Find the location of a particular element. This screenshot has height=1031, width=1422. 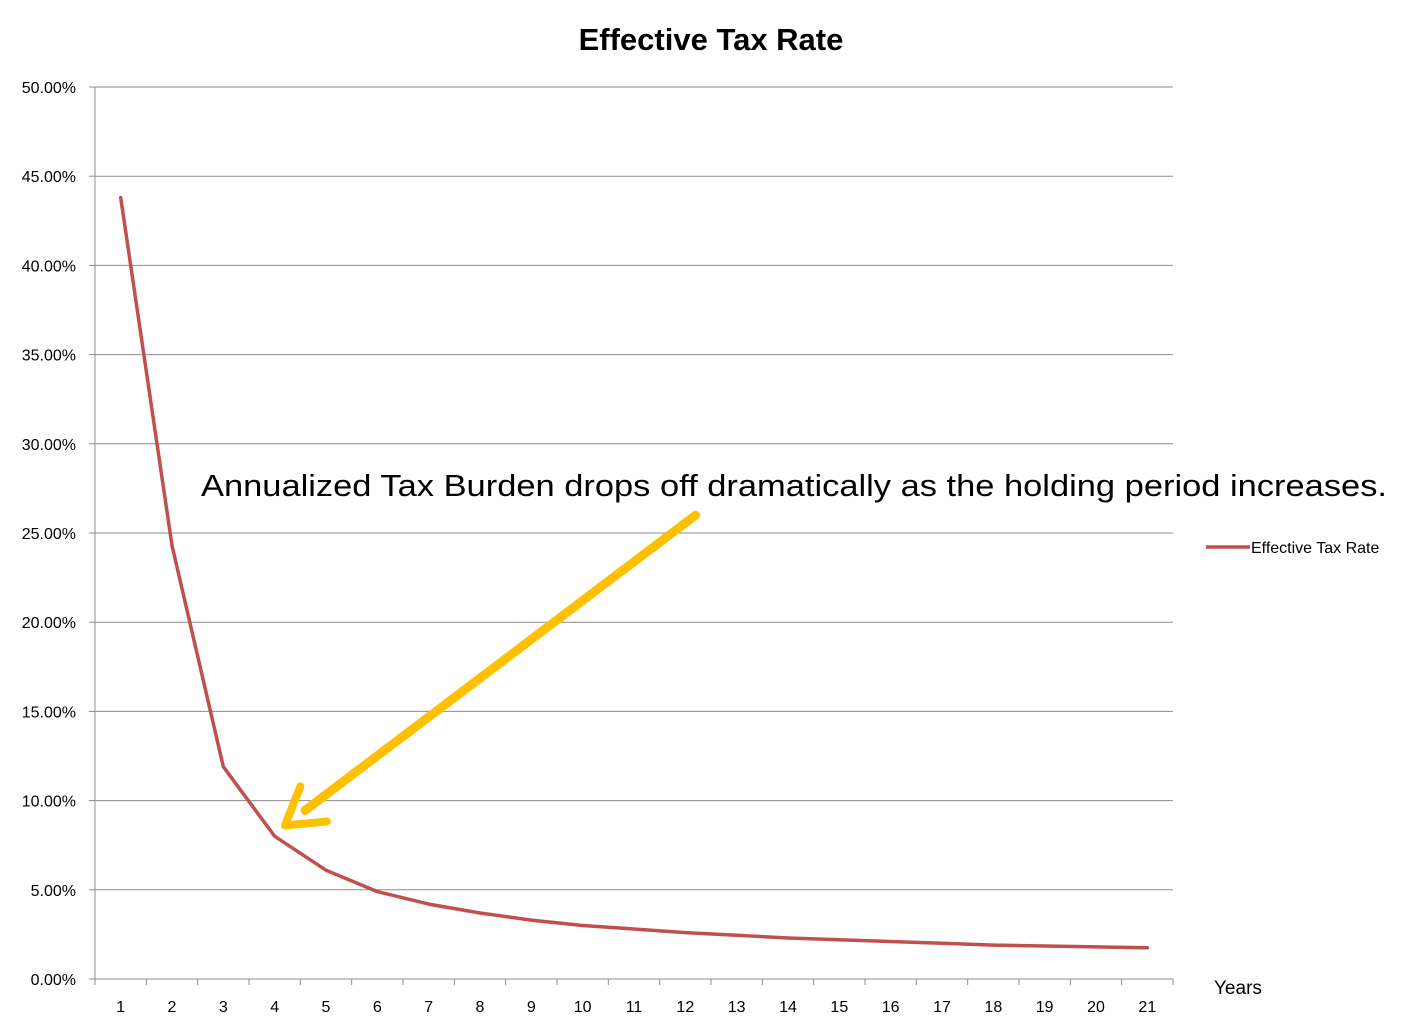

legend: Effective Tax Rate is located at coordinates (1292, 548).